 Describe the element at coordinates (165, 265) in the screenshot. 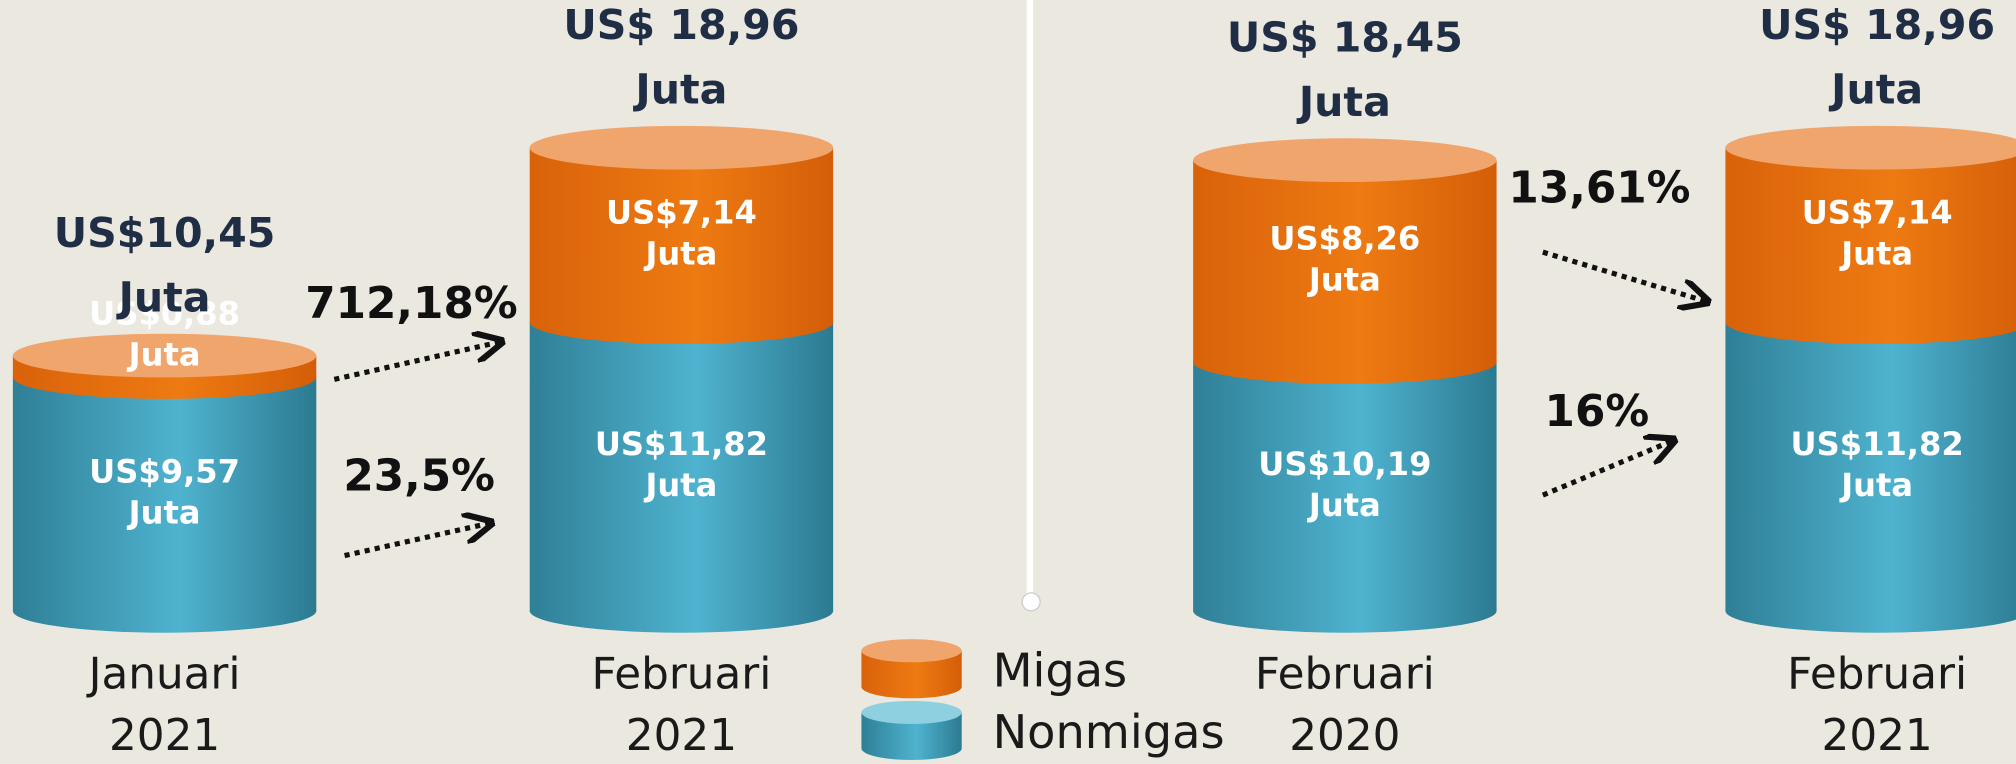

I see `total-label: US$10,45 Juta` at that location.